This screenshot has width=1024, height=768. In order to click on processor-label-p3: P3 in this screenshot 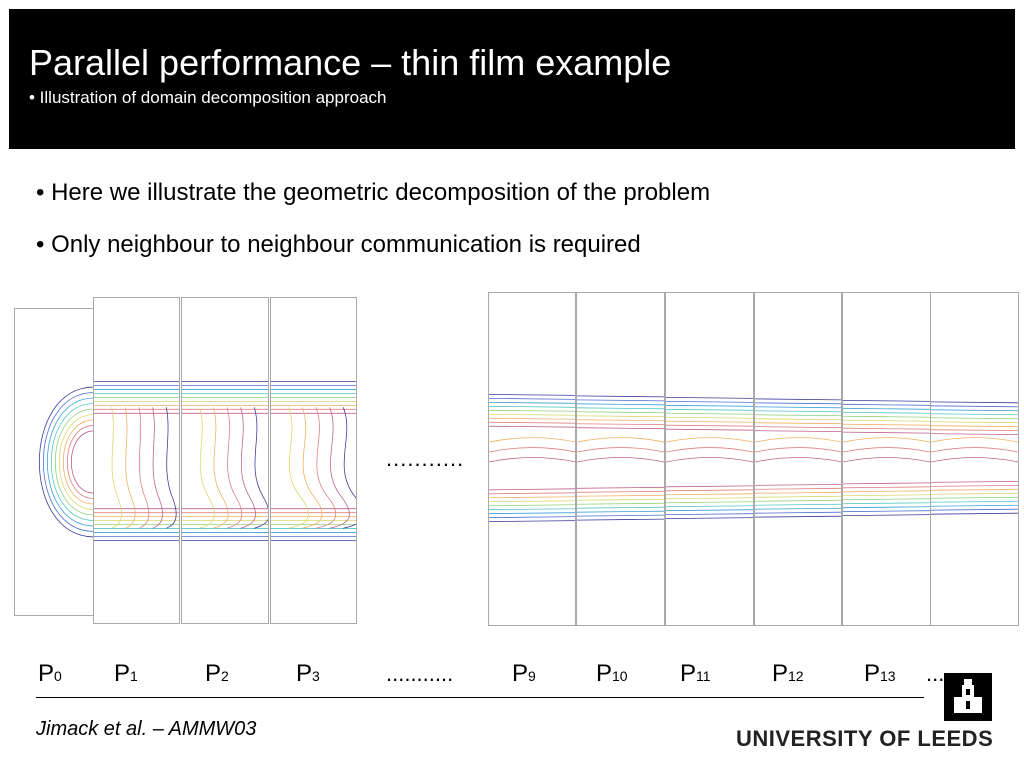, I will do `click(308, 673)`.